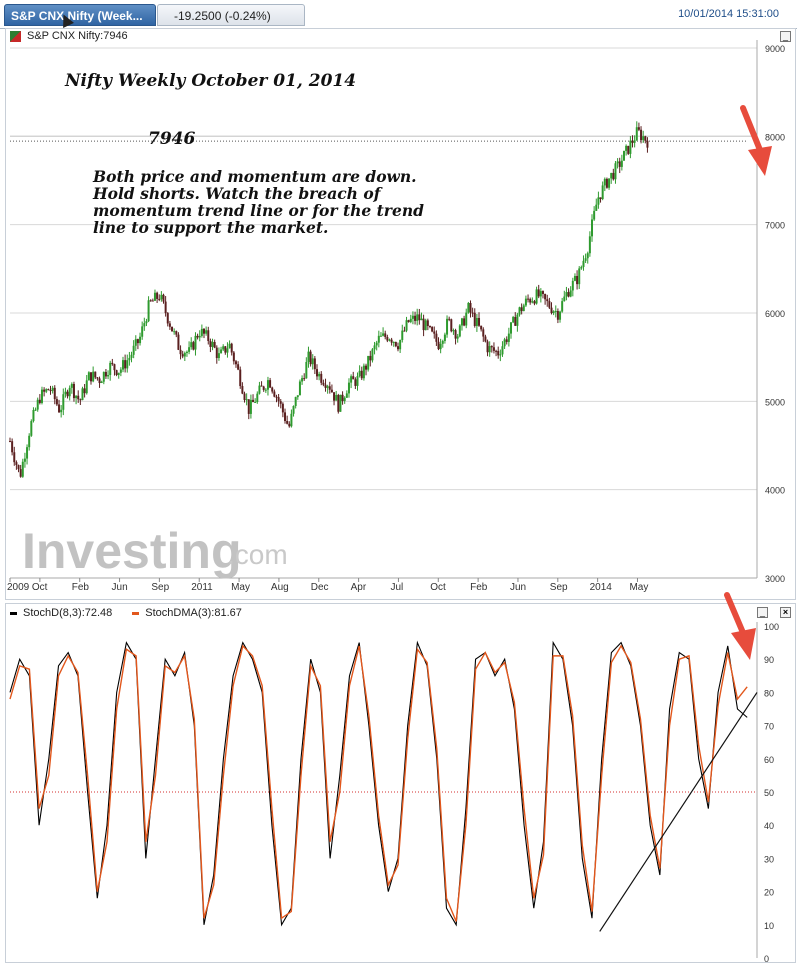  Describe the element at coordinates (728, 14) in the screenshot. I see `timestamp: 10/01/2014 15:31:00` at that location.